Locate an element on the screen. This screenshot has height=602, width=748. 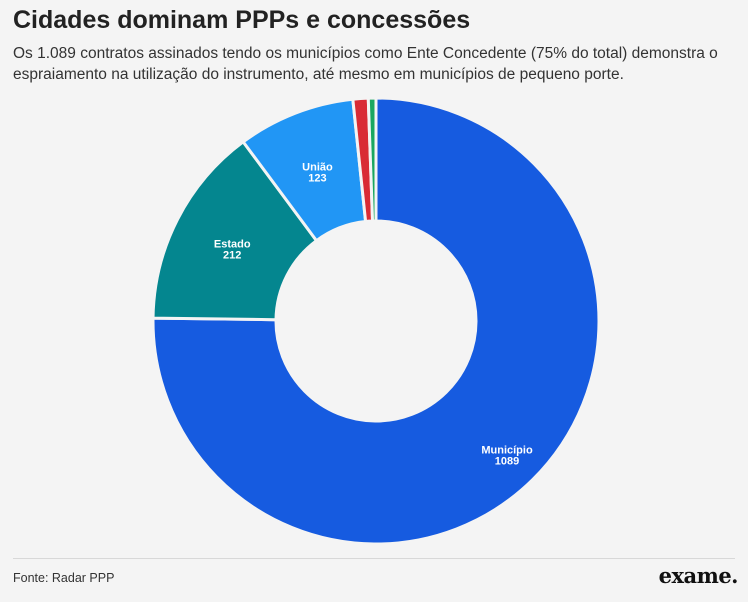
exame-logo: exame. is located at coordinates (698, 575).